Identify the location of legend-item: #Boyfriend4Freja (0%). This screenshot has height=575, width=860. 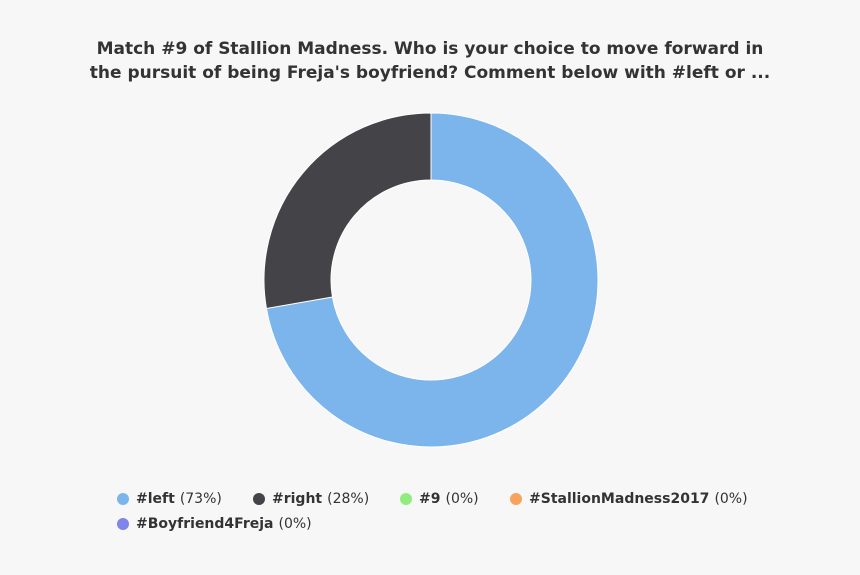
(224, 524).